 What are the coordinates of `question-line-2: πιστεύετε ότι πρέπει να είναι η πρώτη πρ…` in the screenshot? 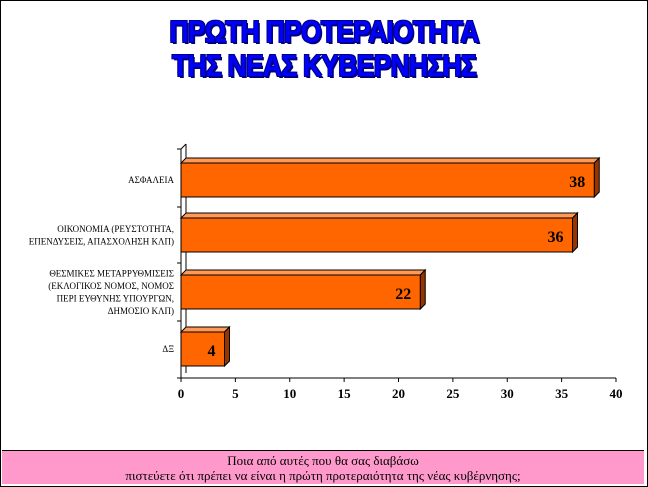 It's located at (323, 475).